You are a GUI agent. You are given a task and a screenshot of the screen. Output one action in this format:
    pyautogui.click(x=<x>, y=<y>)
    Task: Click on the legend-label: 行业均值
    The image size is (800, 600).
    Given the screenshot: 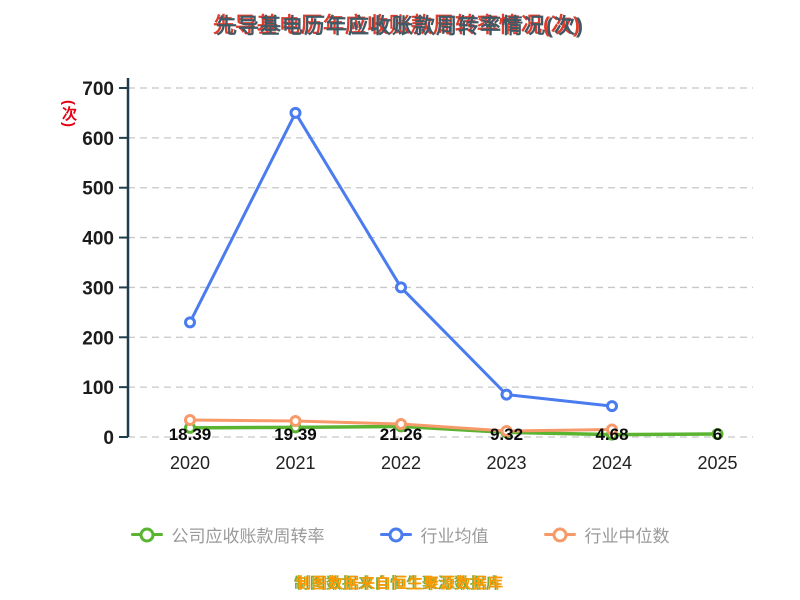 What is the action you would take?
    pyautogui.click(x=454, y=536)
    